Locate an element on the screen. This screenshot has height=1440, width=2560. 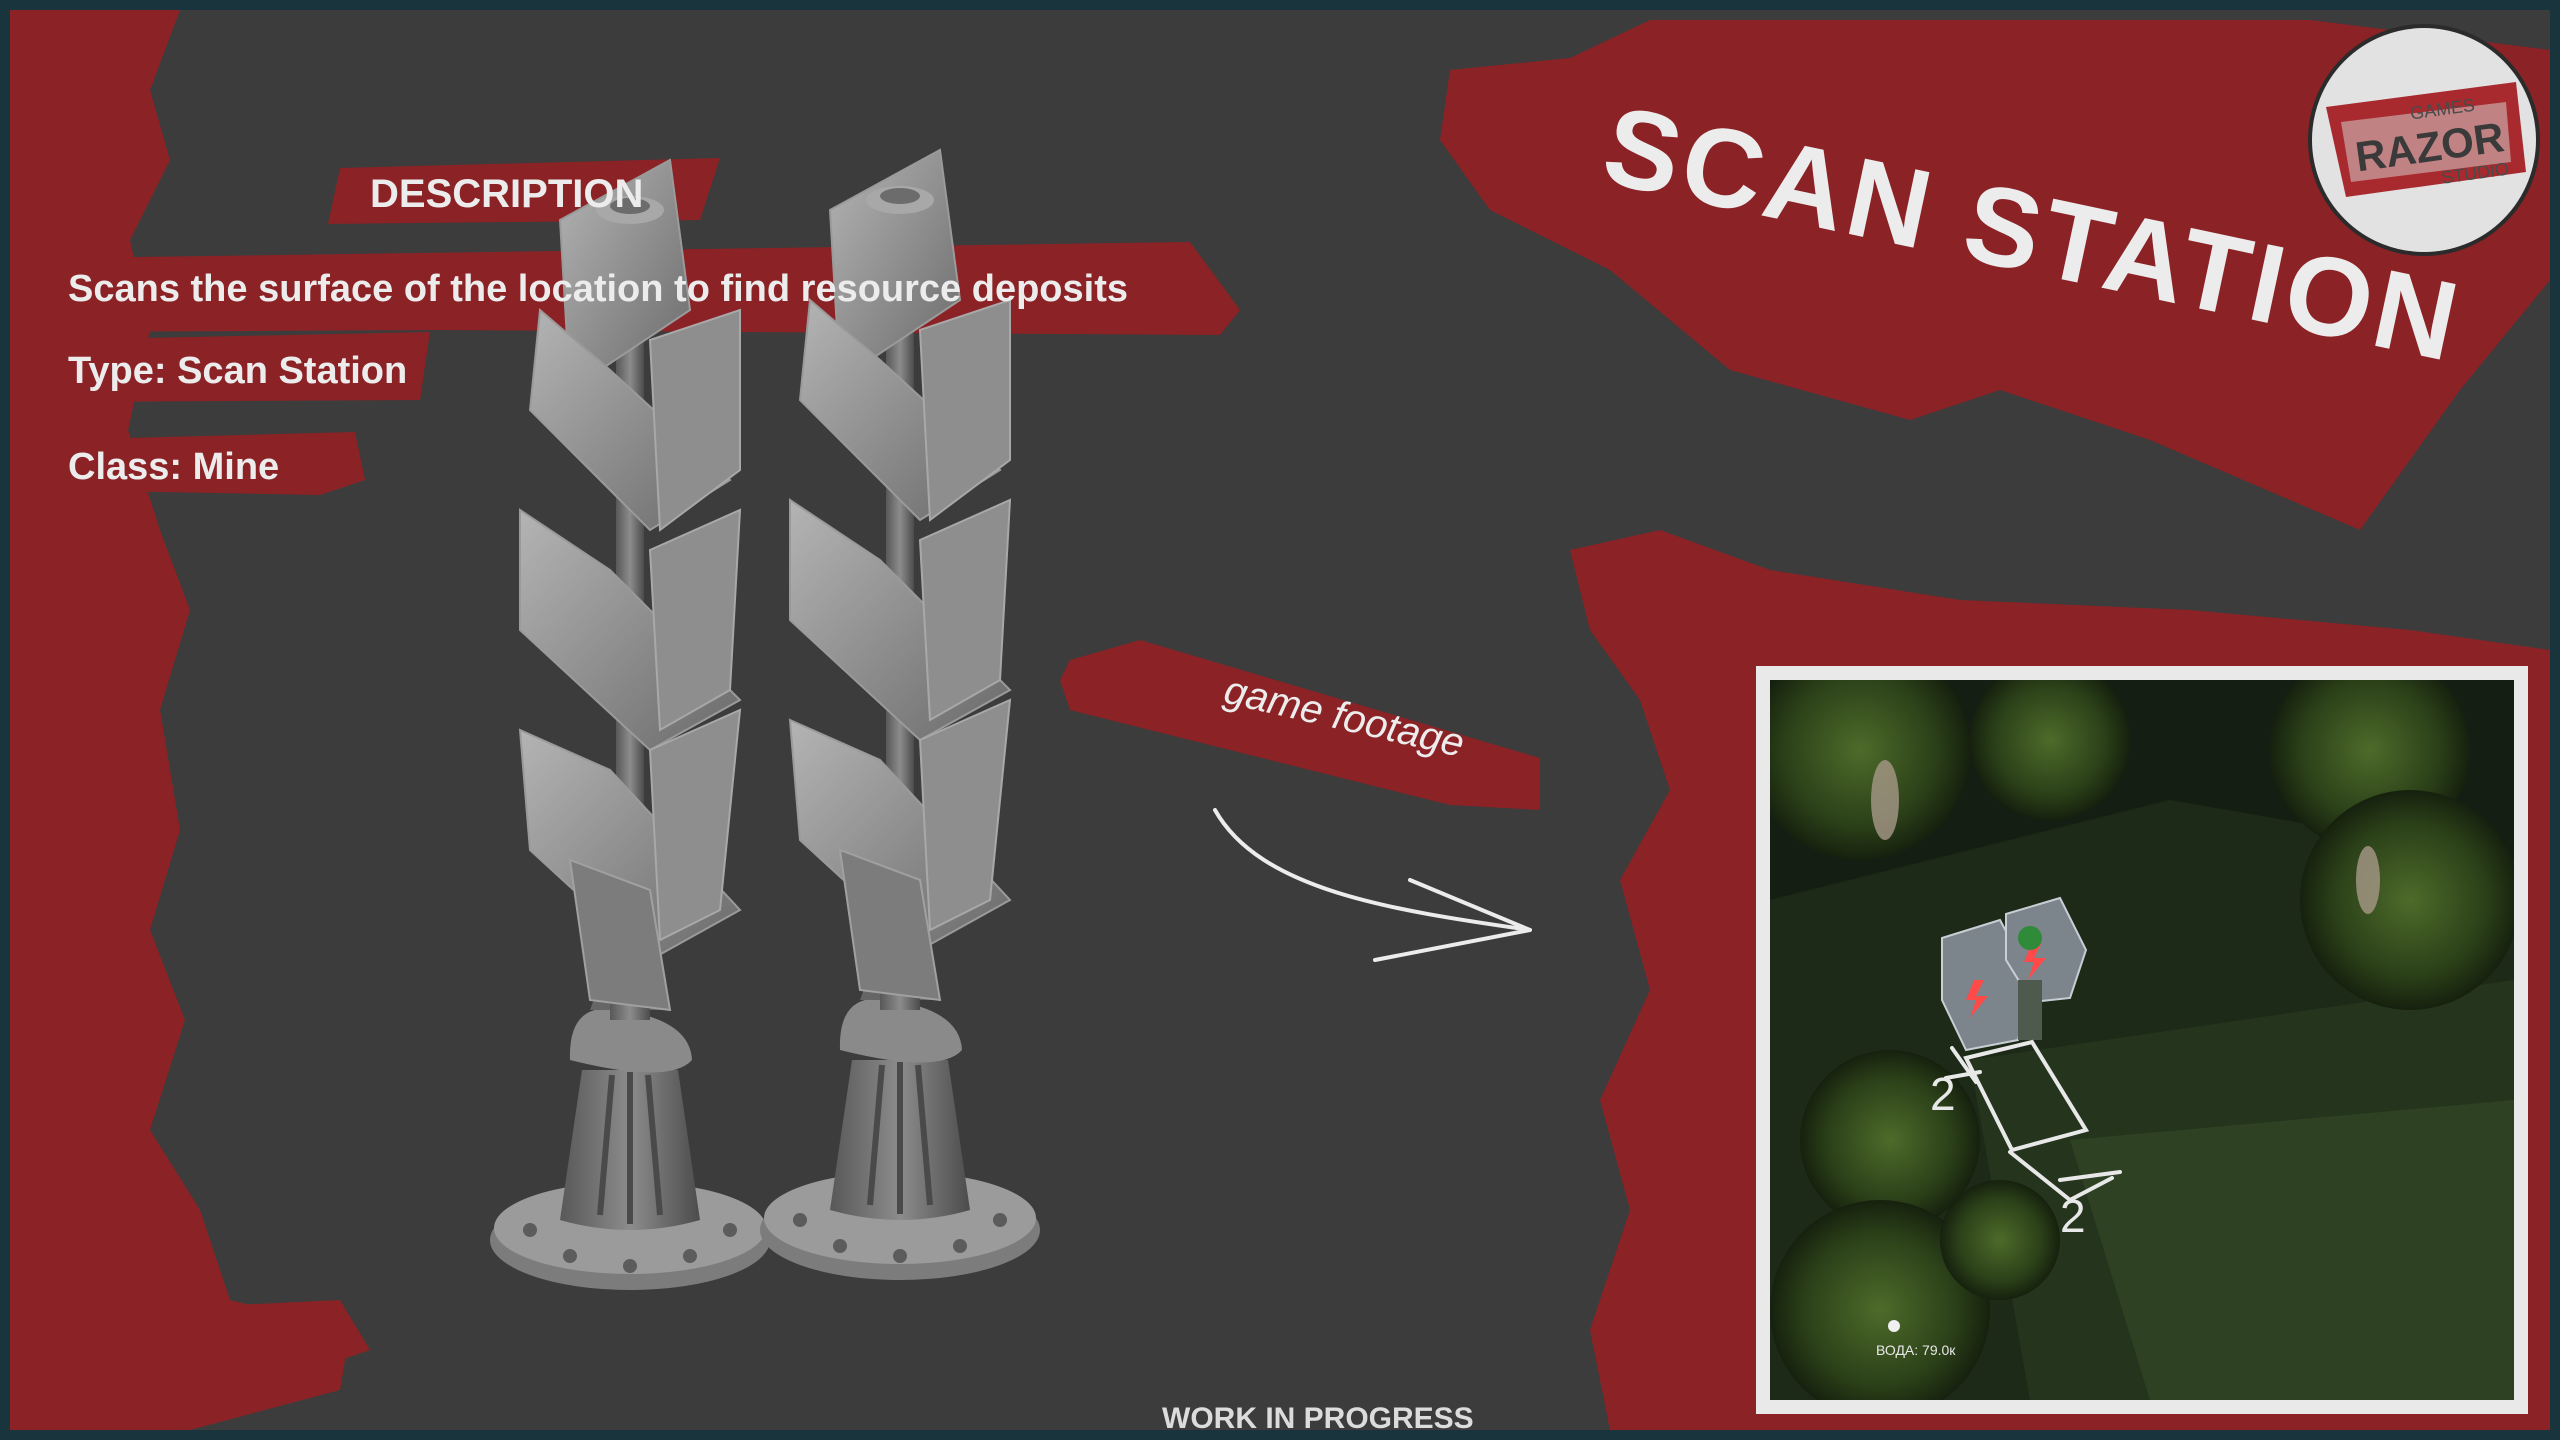
dimension-width-label: 2 is located at coordinates (1943, 1094).